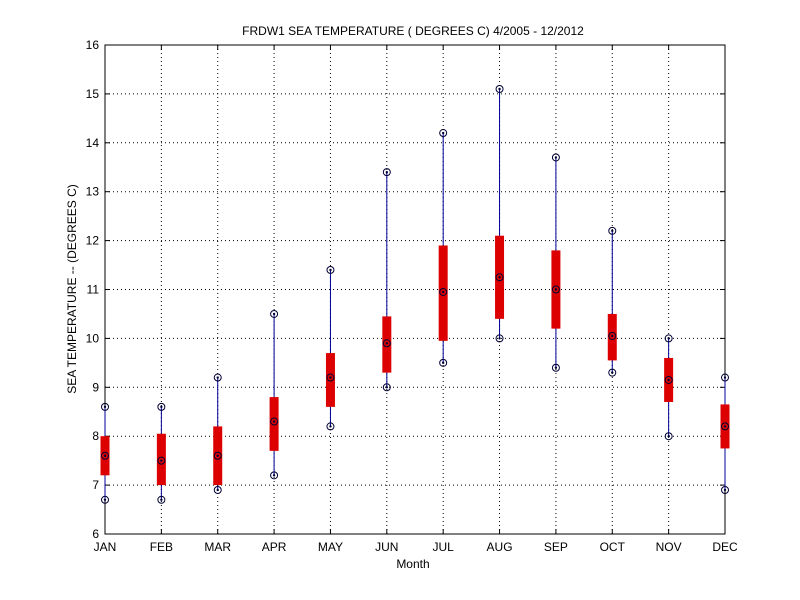  What do you see at coordinates (386, 547) in the screenshot?
I see `x-tick-label: JUN` at bounding box center [386, 547].